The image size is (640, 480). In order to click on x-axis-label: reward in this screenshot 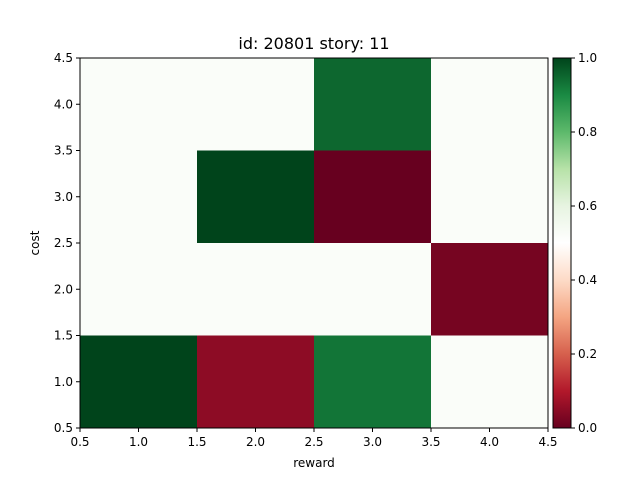, I will do `click(314, 463)`.